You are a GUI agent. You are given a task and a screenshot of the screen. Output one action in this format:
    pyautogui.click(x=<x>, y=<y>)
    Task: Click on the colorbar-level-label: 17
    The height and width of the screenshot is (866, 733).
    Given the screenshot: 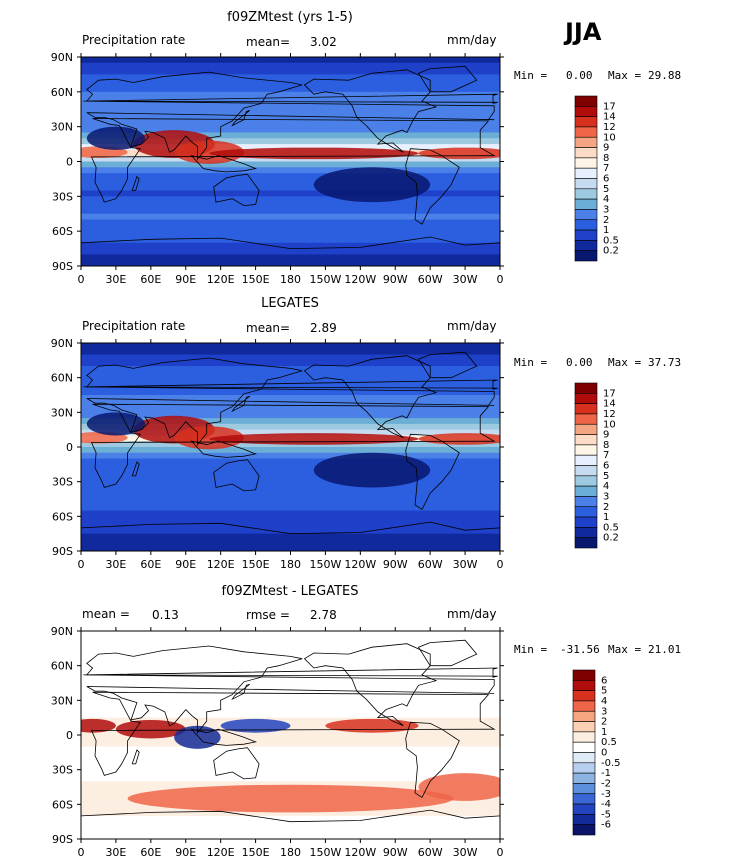 What is the action you would take?
    pyautogui.click(x=609, y=106)
    